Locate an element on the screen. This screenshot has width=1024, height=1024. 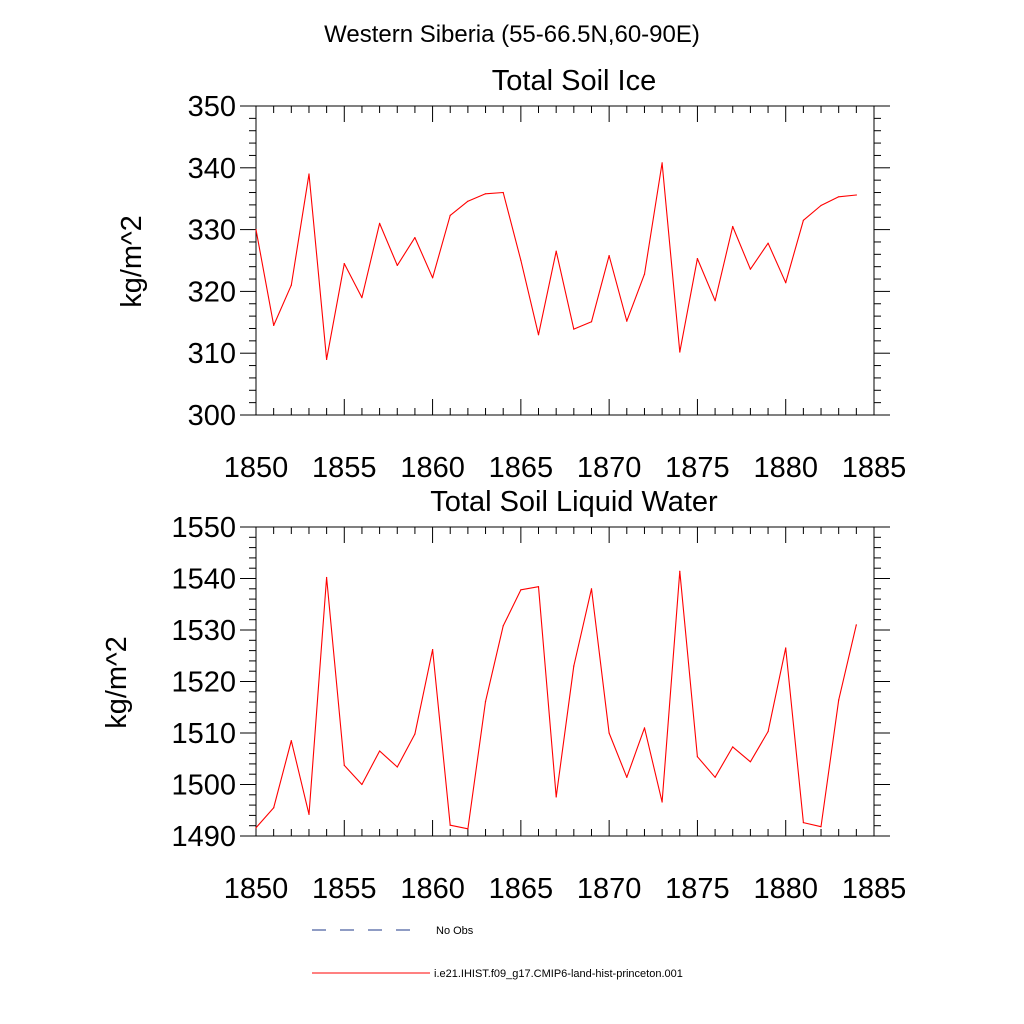
y-tick-label: 1540 is located at coordinates (203, 580).